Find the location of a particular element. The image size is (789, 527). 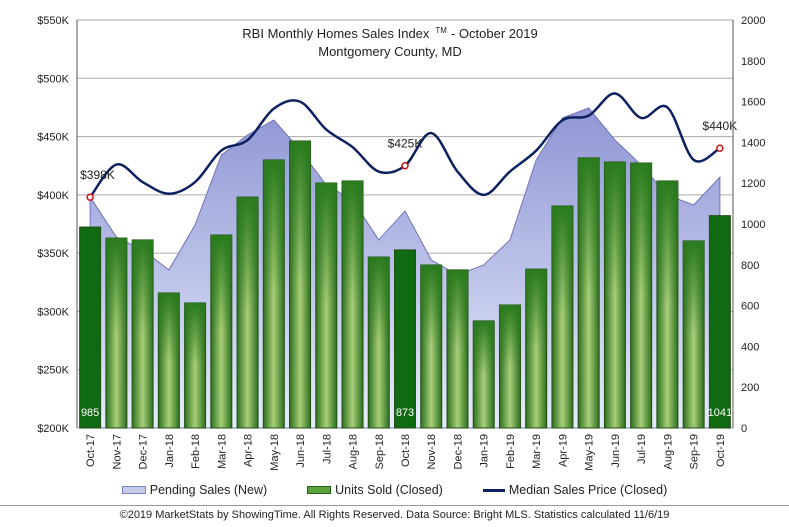

legend-item-median: Median Sales Price (Closed) is located at coordinates (575, 490).